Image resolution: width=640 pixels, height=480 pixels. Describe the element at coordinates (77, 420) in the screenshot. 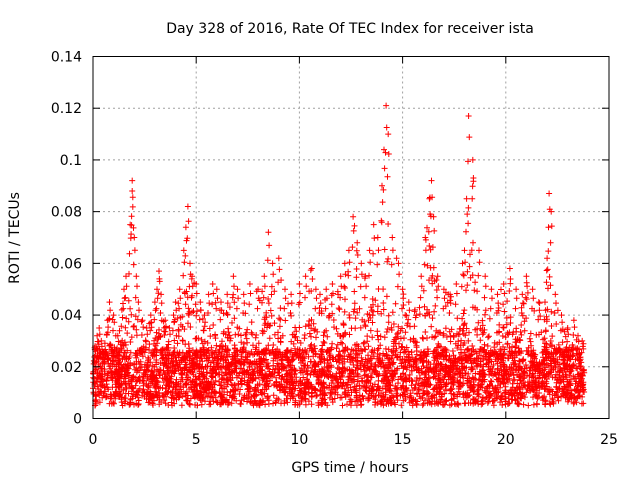

I see `y-tick-label: 0` at that location.